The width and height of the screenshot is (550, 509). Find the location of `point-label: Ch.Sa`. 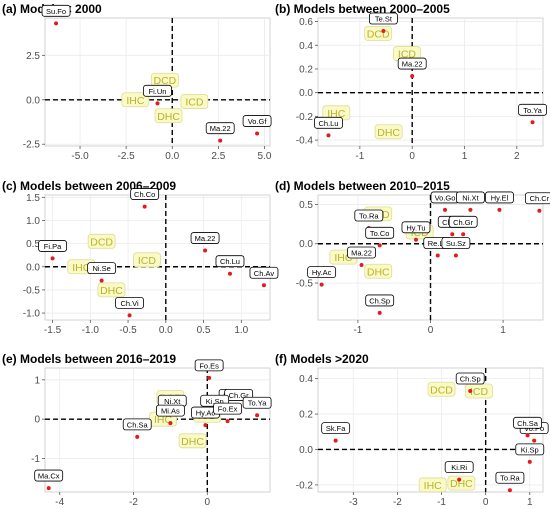

point-label: Ch.Sa is located at coordinates (138, 424).